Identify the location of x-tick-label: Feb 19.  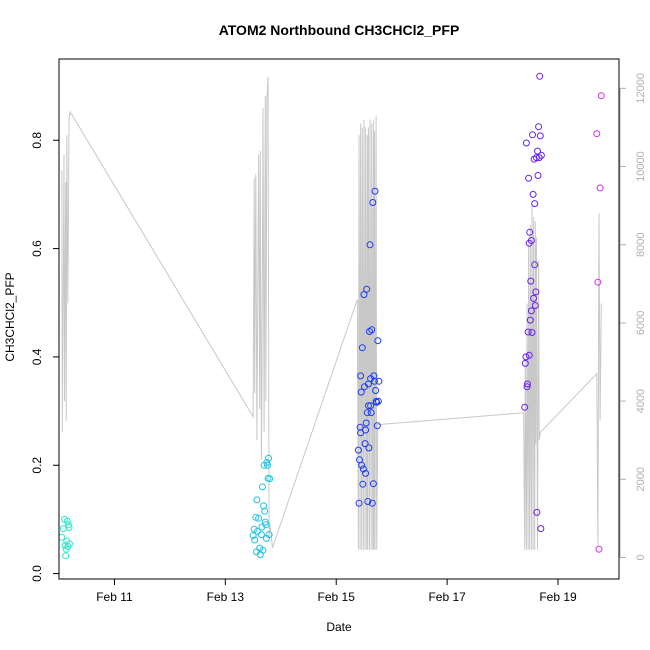
(558, 597).